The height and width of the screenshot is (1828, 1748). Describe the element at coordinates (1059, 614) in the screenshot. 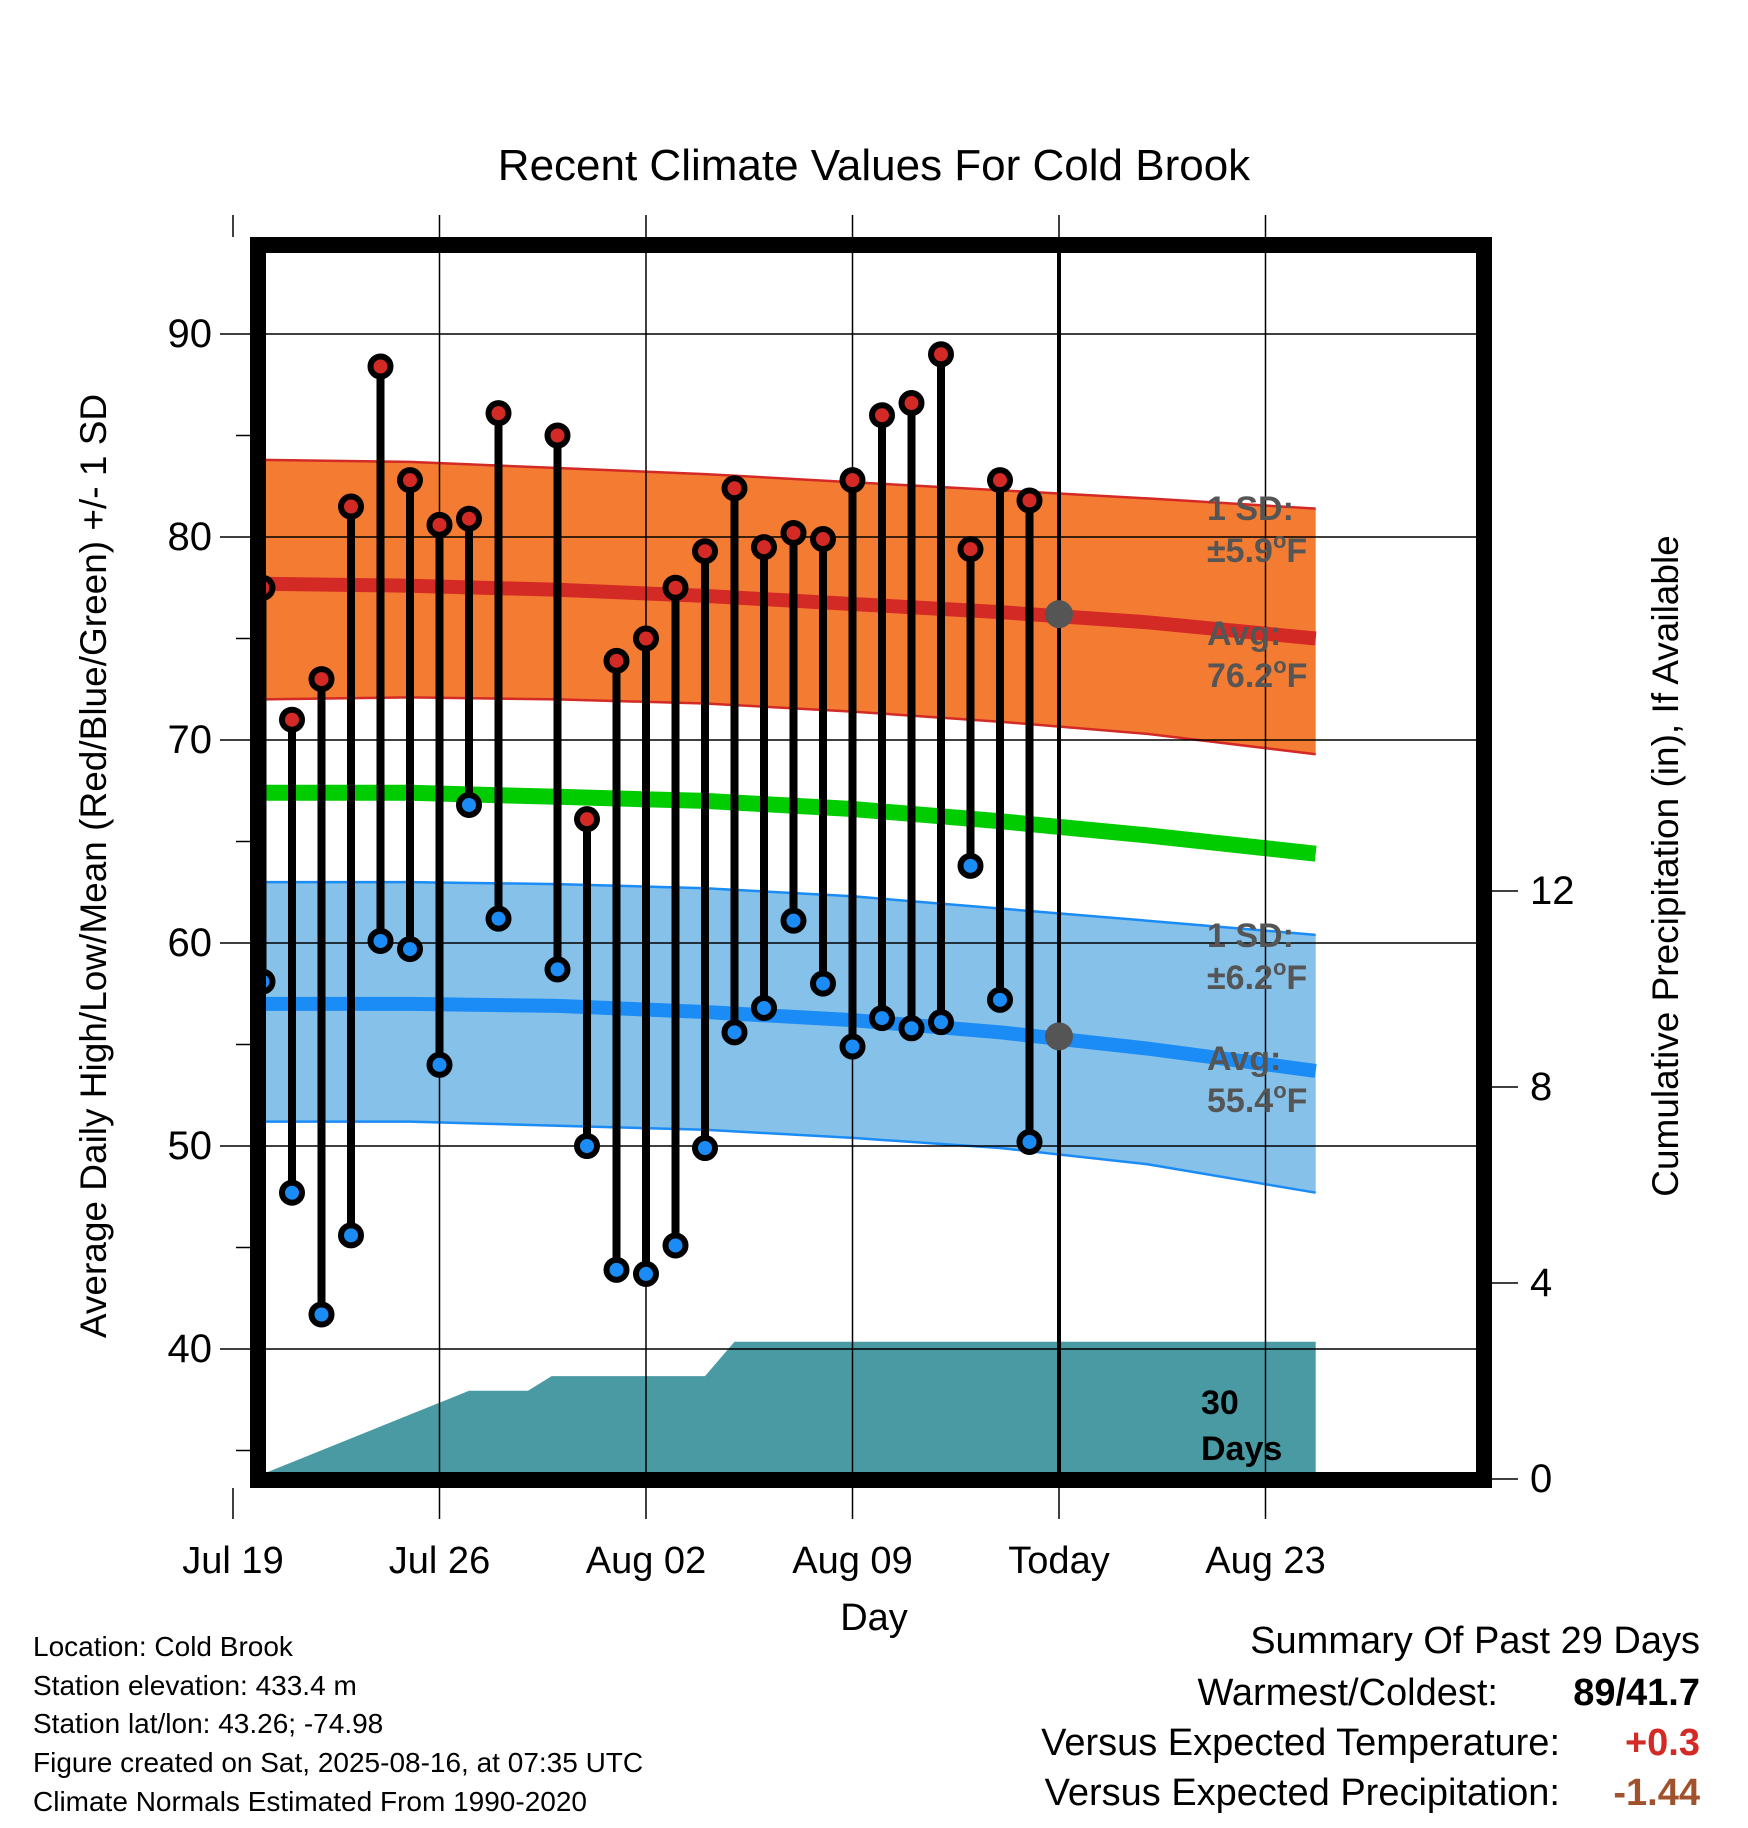

I see `today-high-avg-dot` at that location.